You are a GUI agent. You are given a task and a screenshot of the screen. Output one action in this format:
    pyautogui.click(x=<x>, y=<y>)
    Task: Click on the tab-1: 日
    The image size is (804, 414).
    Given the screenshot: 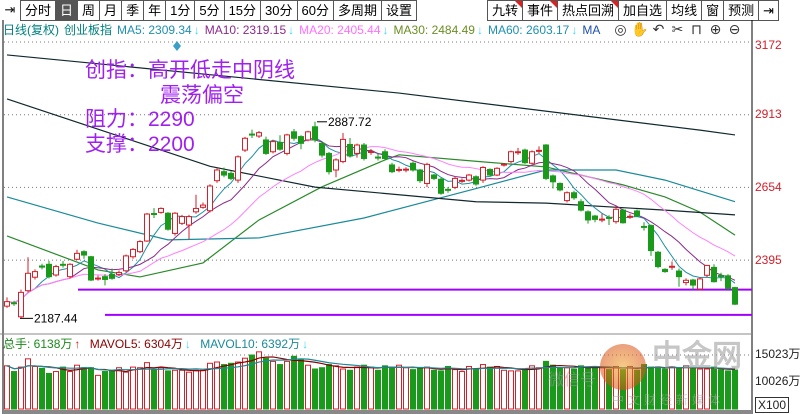 What is the action you would take?
    pyautogui.click(x=67, y=10)
    